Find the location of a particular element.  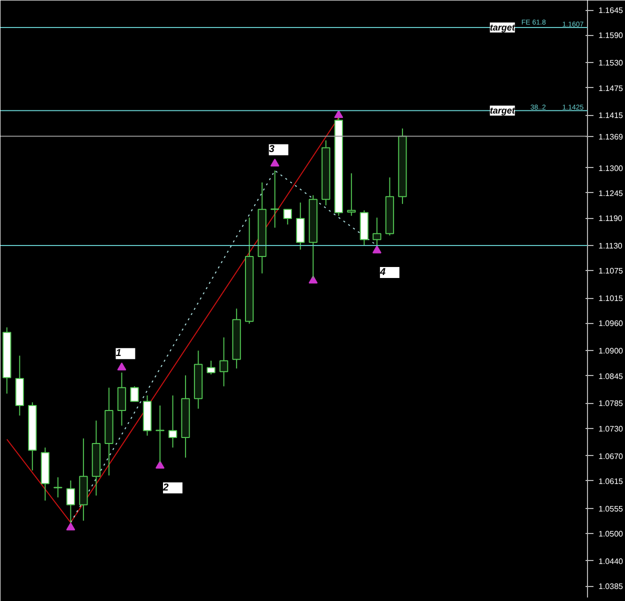

y-tick-label: 1.1369 is located at coordinates (611, 137).